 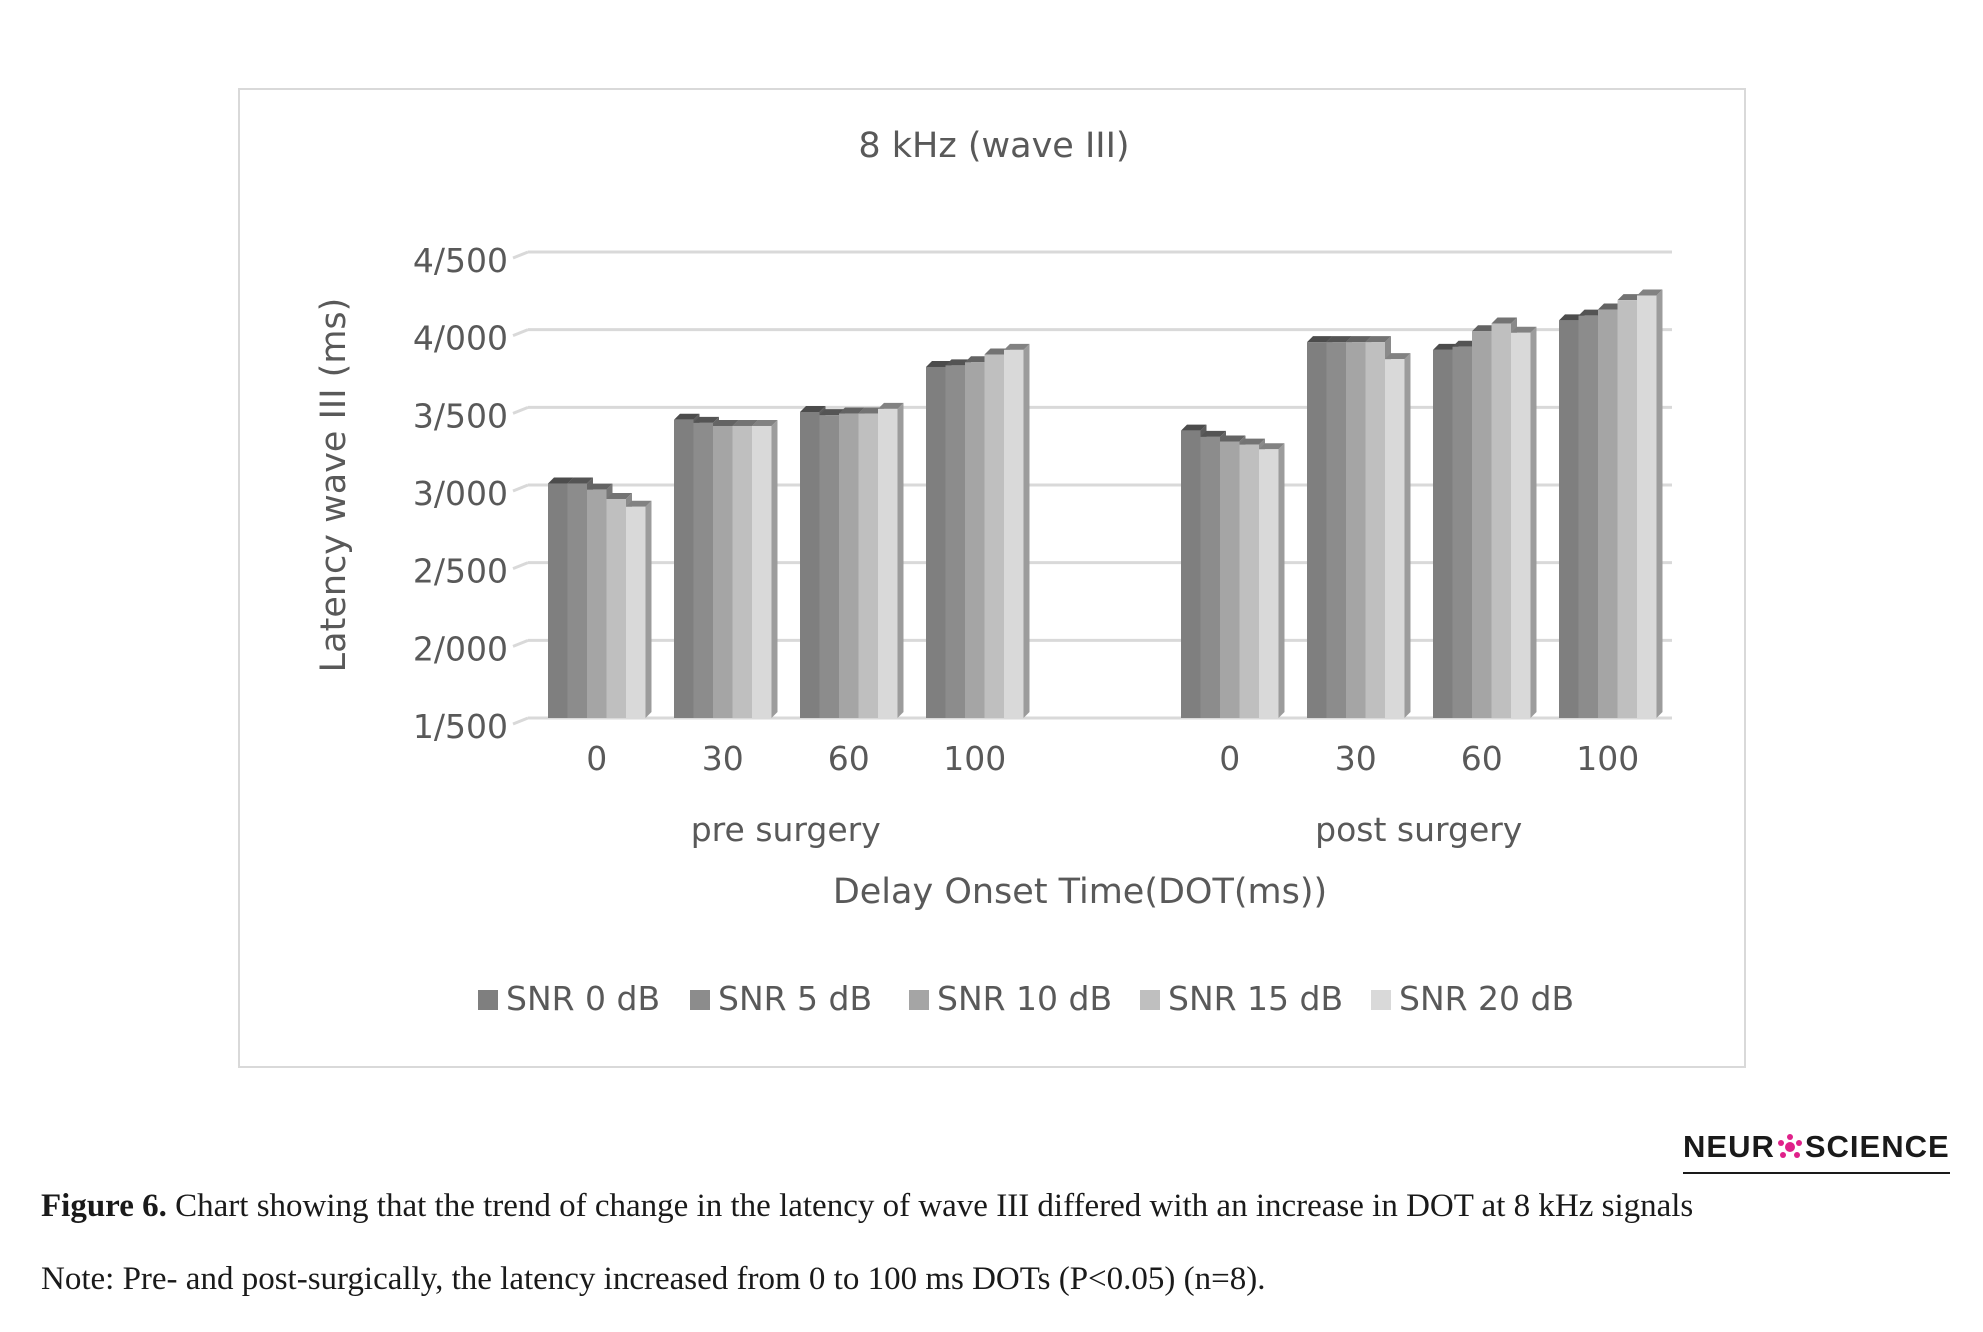 I want to click on legend-label: SNR 20 dB, so click(x=1486, y=998).